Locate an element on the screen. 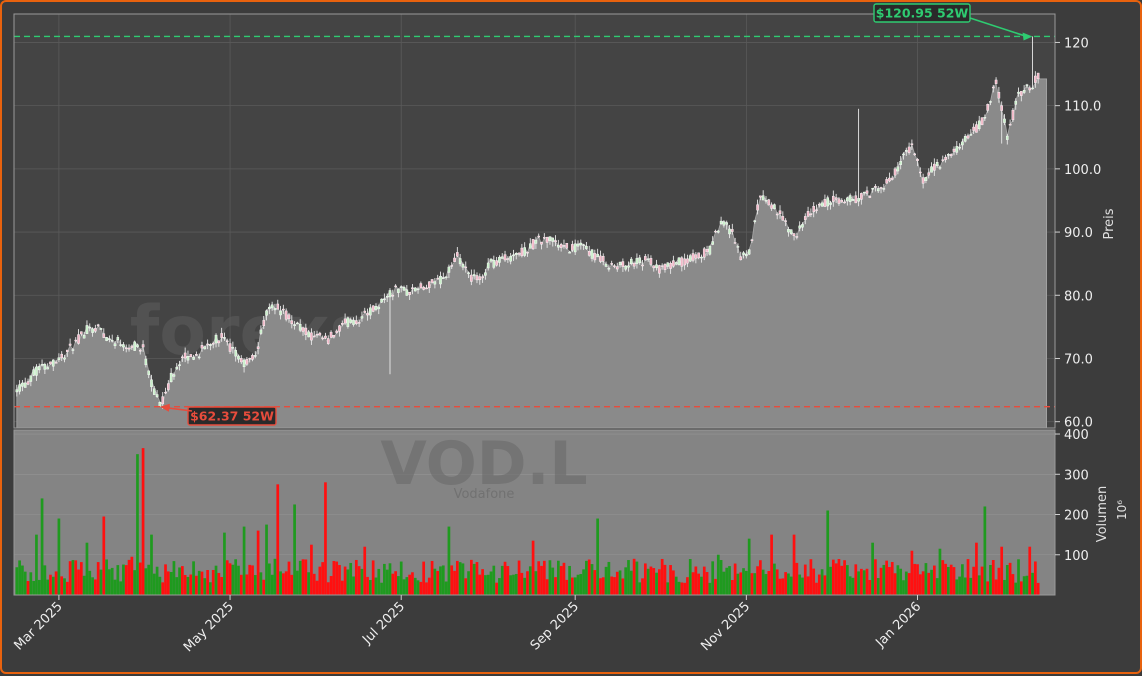 The image size is (1142, 676). price-tick-label: 120 is located at coordinates (1076, 43).